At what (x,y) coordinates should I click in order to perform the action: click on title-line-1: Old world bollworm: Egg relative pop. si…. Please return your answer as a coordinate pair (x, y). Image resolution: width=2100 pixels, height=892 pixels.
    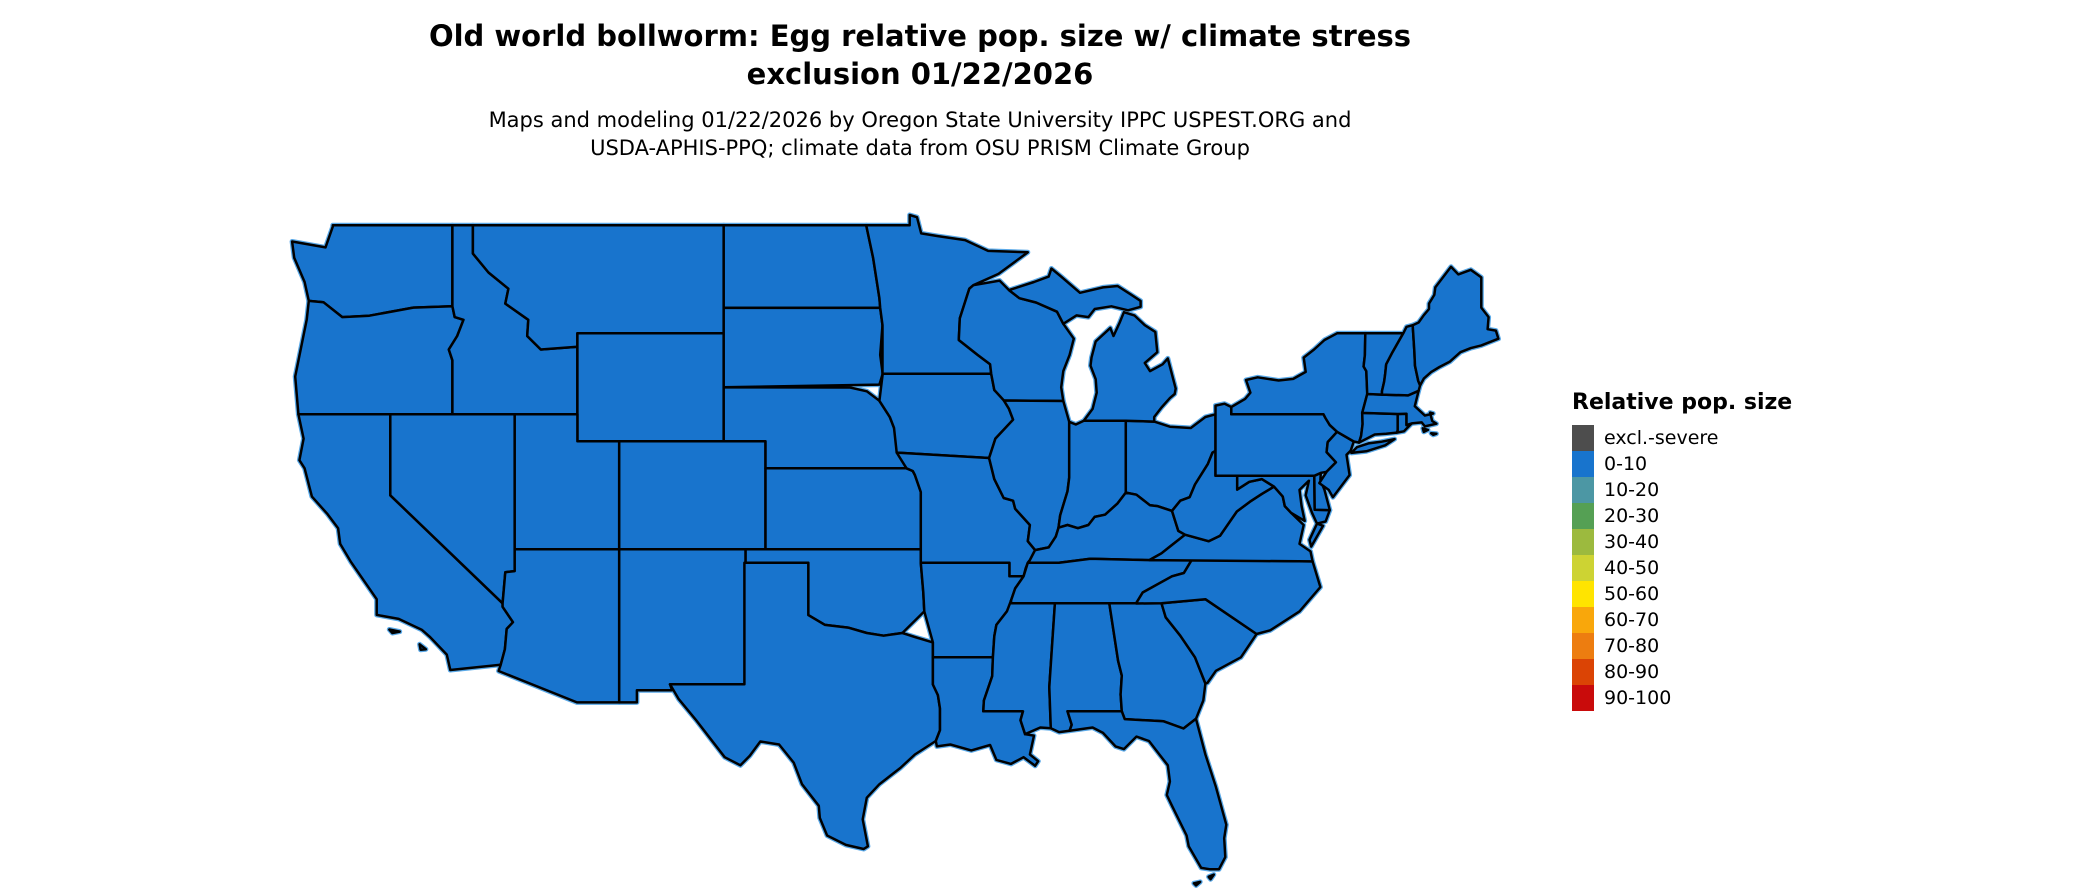
    Looking at the image, I should click on (920, 36).